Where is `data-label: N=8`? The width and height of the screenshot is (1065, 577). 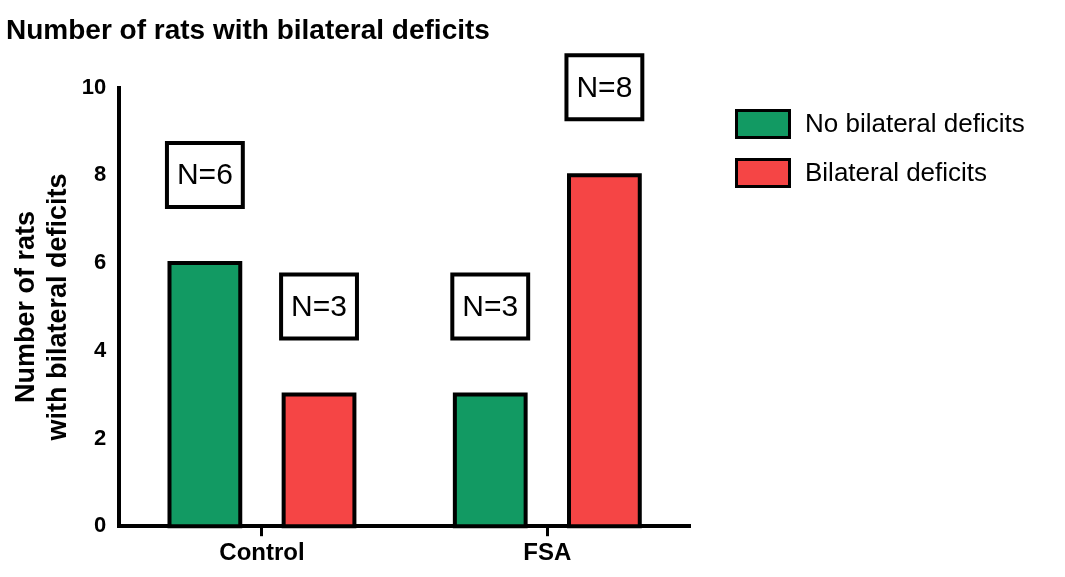
data-label: N=8 is located at coordinates (604, 86).